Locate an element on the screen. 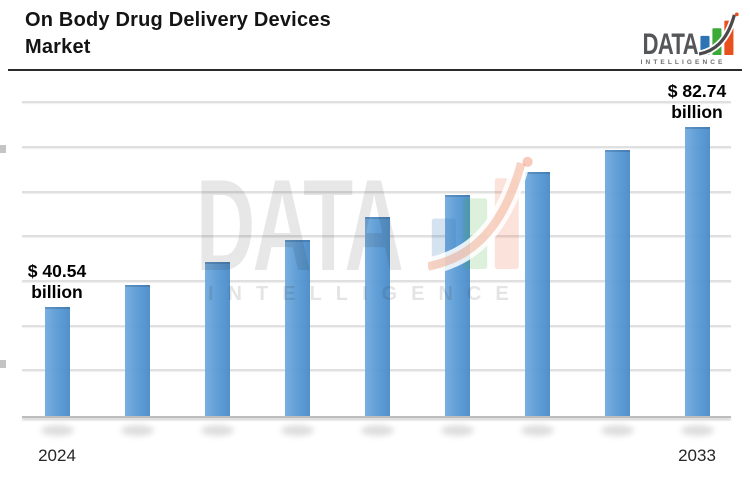 The width and height of the screenshot is (750, 500). x-axis-label-2024: 2024 is located at coordinates (57, 455).